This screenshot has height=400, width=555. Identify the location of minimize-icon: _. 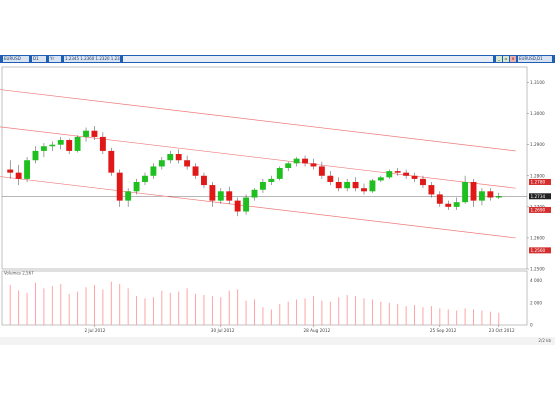
(499, 59).